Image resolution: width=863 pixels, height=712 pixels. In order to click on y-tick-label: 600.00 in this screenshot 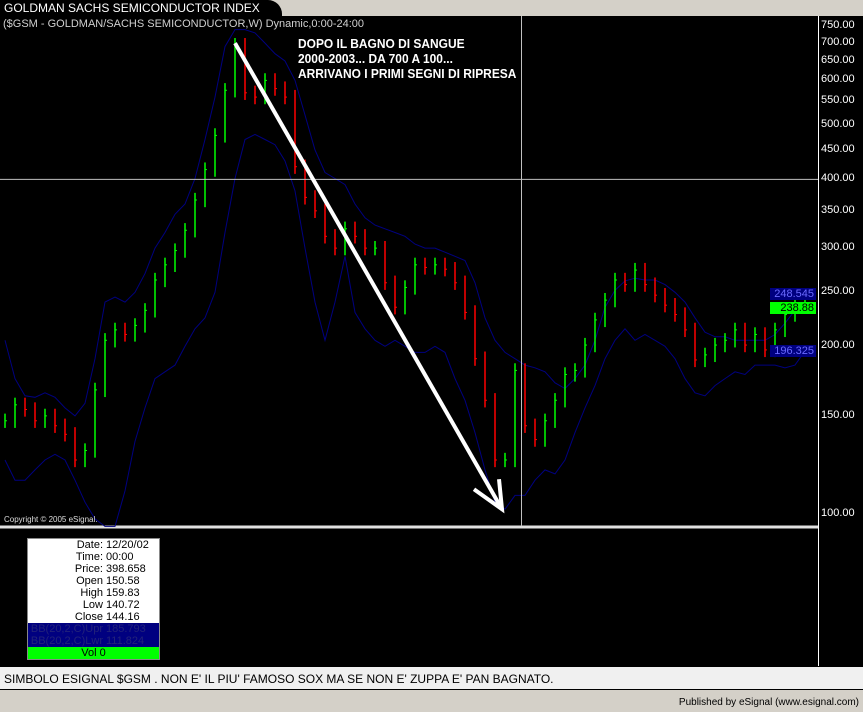, I will do `click(838, 79)`.